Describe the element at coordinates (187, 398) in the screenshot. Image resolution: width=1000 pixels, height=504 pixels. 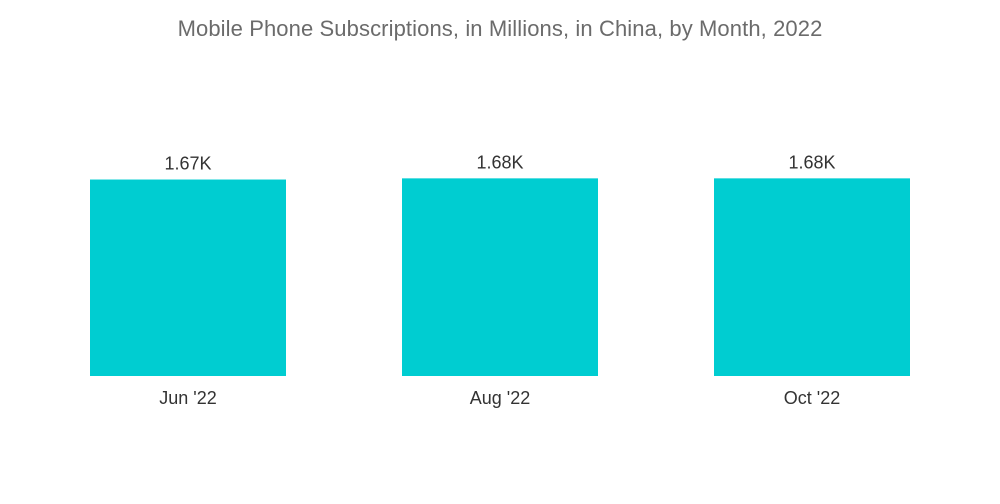
I see `x-tick-label-1: Jun '22` at that location.